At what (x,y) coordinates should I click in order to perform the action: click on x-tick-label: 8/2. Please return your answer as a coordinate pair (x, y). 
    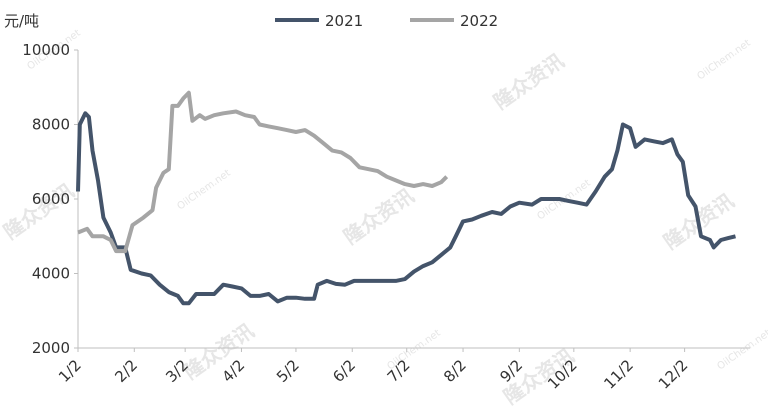
    Looking at the image, I should click on (455, 371).